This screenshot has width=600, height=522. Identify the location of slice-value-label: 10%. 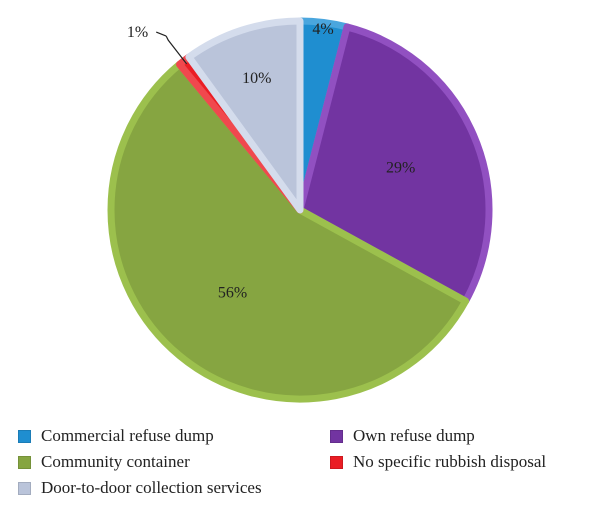
(256, 78).